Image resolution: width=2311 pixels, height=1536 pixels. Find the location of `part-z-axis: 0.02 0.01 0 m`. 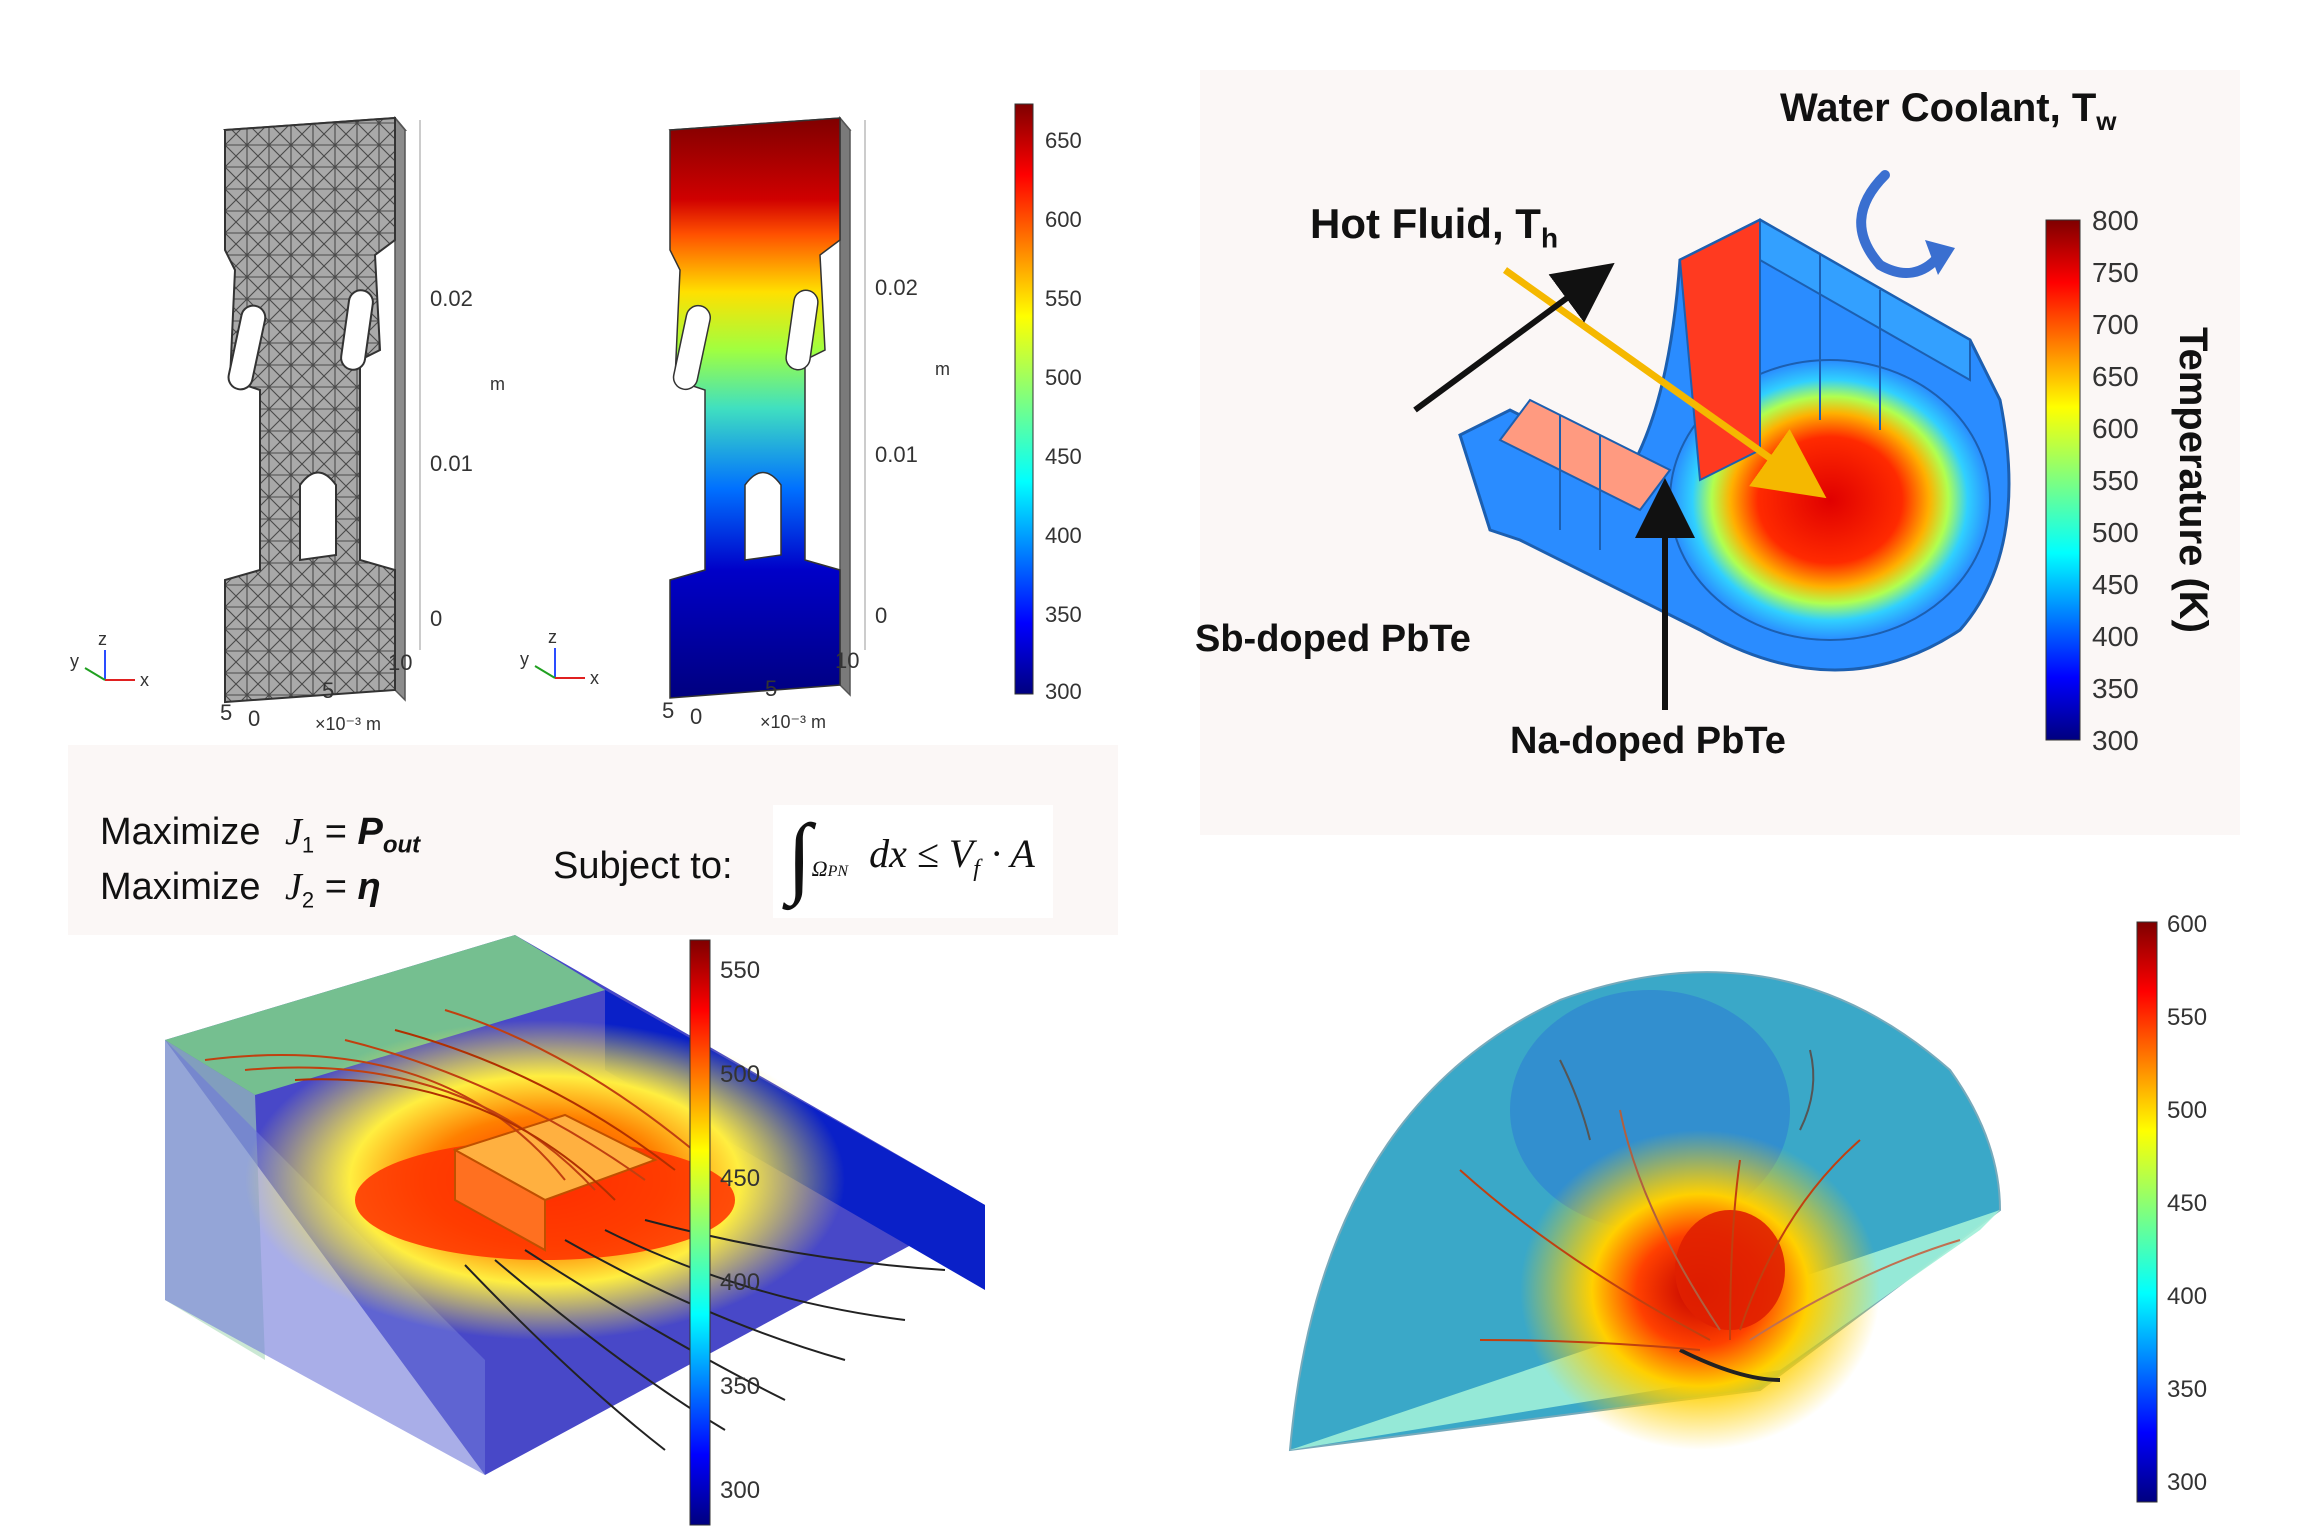

part-z-axis: 0.02 0.01 0 m is located at coordinates (907, 385).